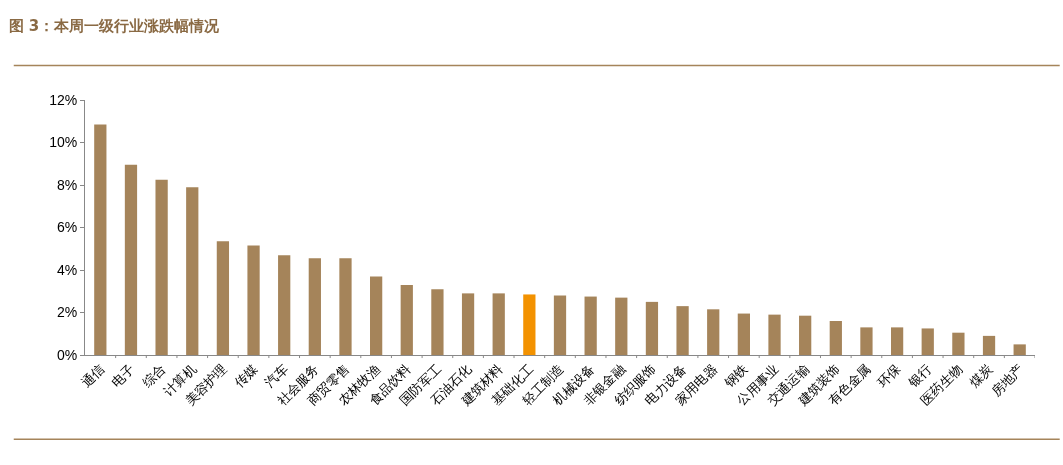  Describe the element at coordinates (67, 269) in the screenshot. I see `y-tick-label: 4%` at that location.